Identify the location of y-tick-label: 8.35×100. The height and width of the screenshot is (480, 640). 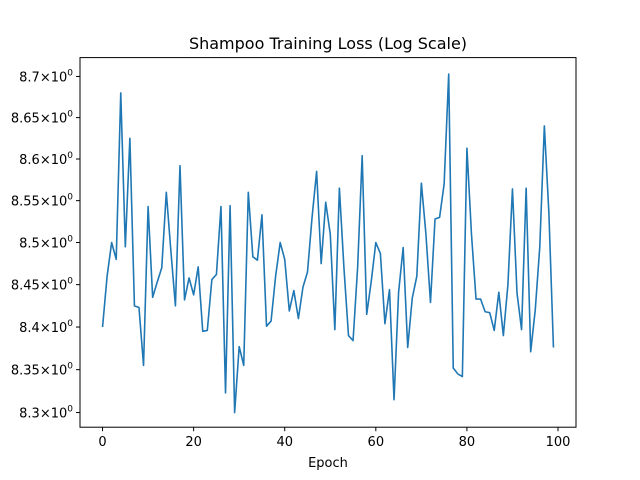
(42, 370).